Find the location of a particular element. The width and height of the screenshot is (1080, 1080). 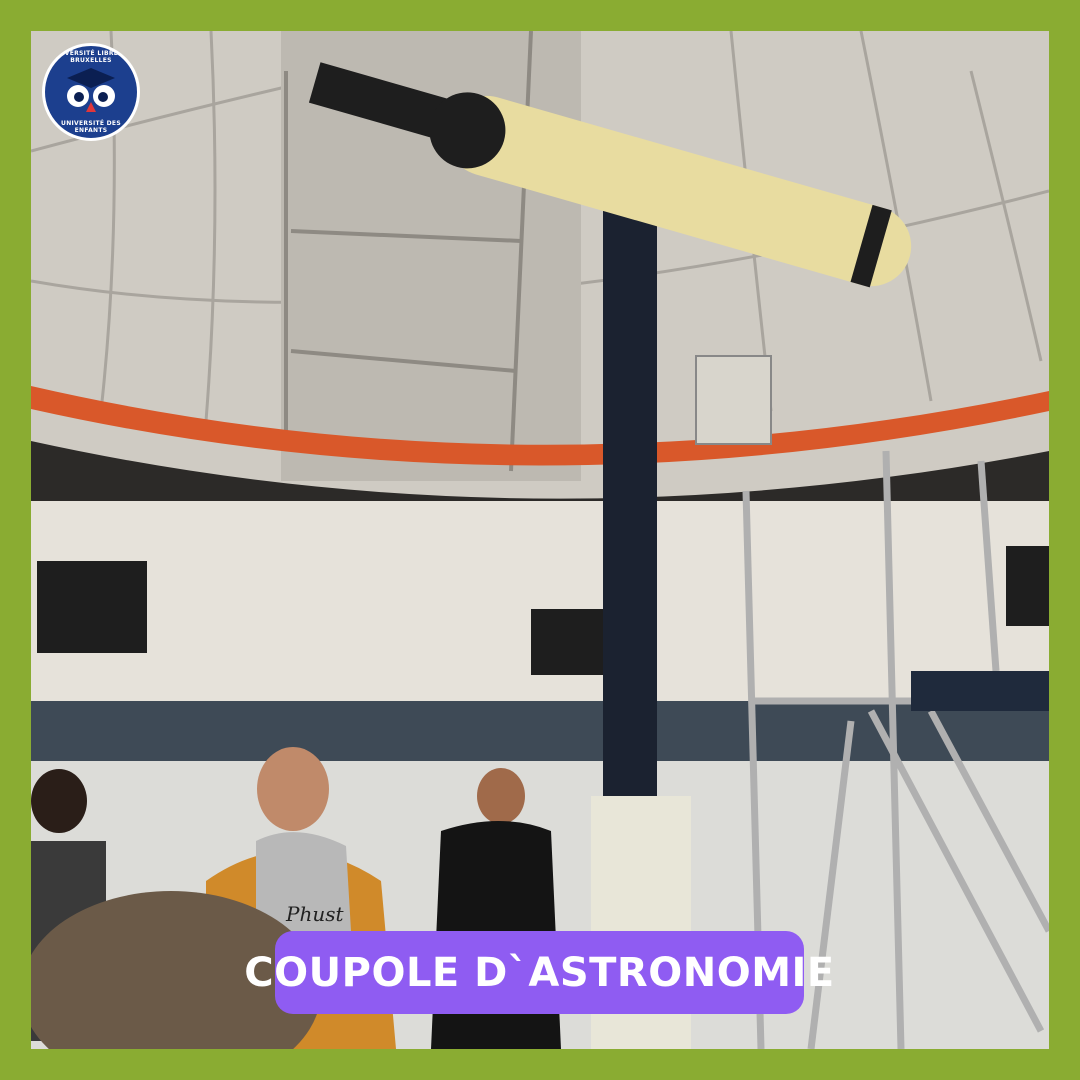

owl-graduate-icon is located at coordinates (91, 90).